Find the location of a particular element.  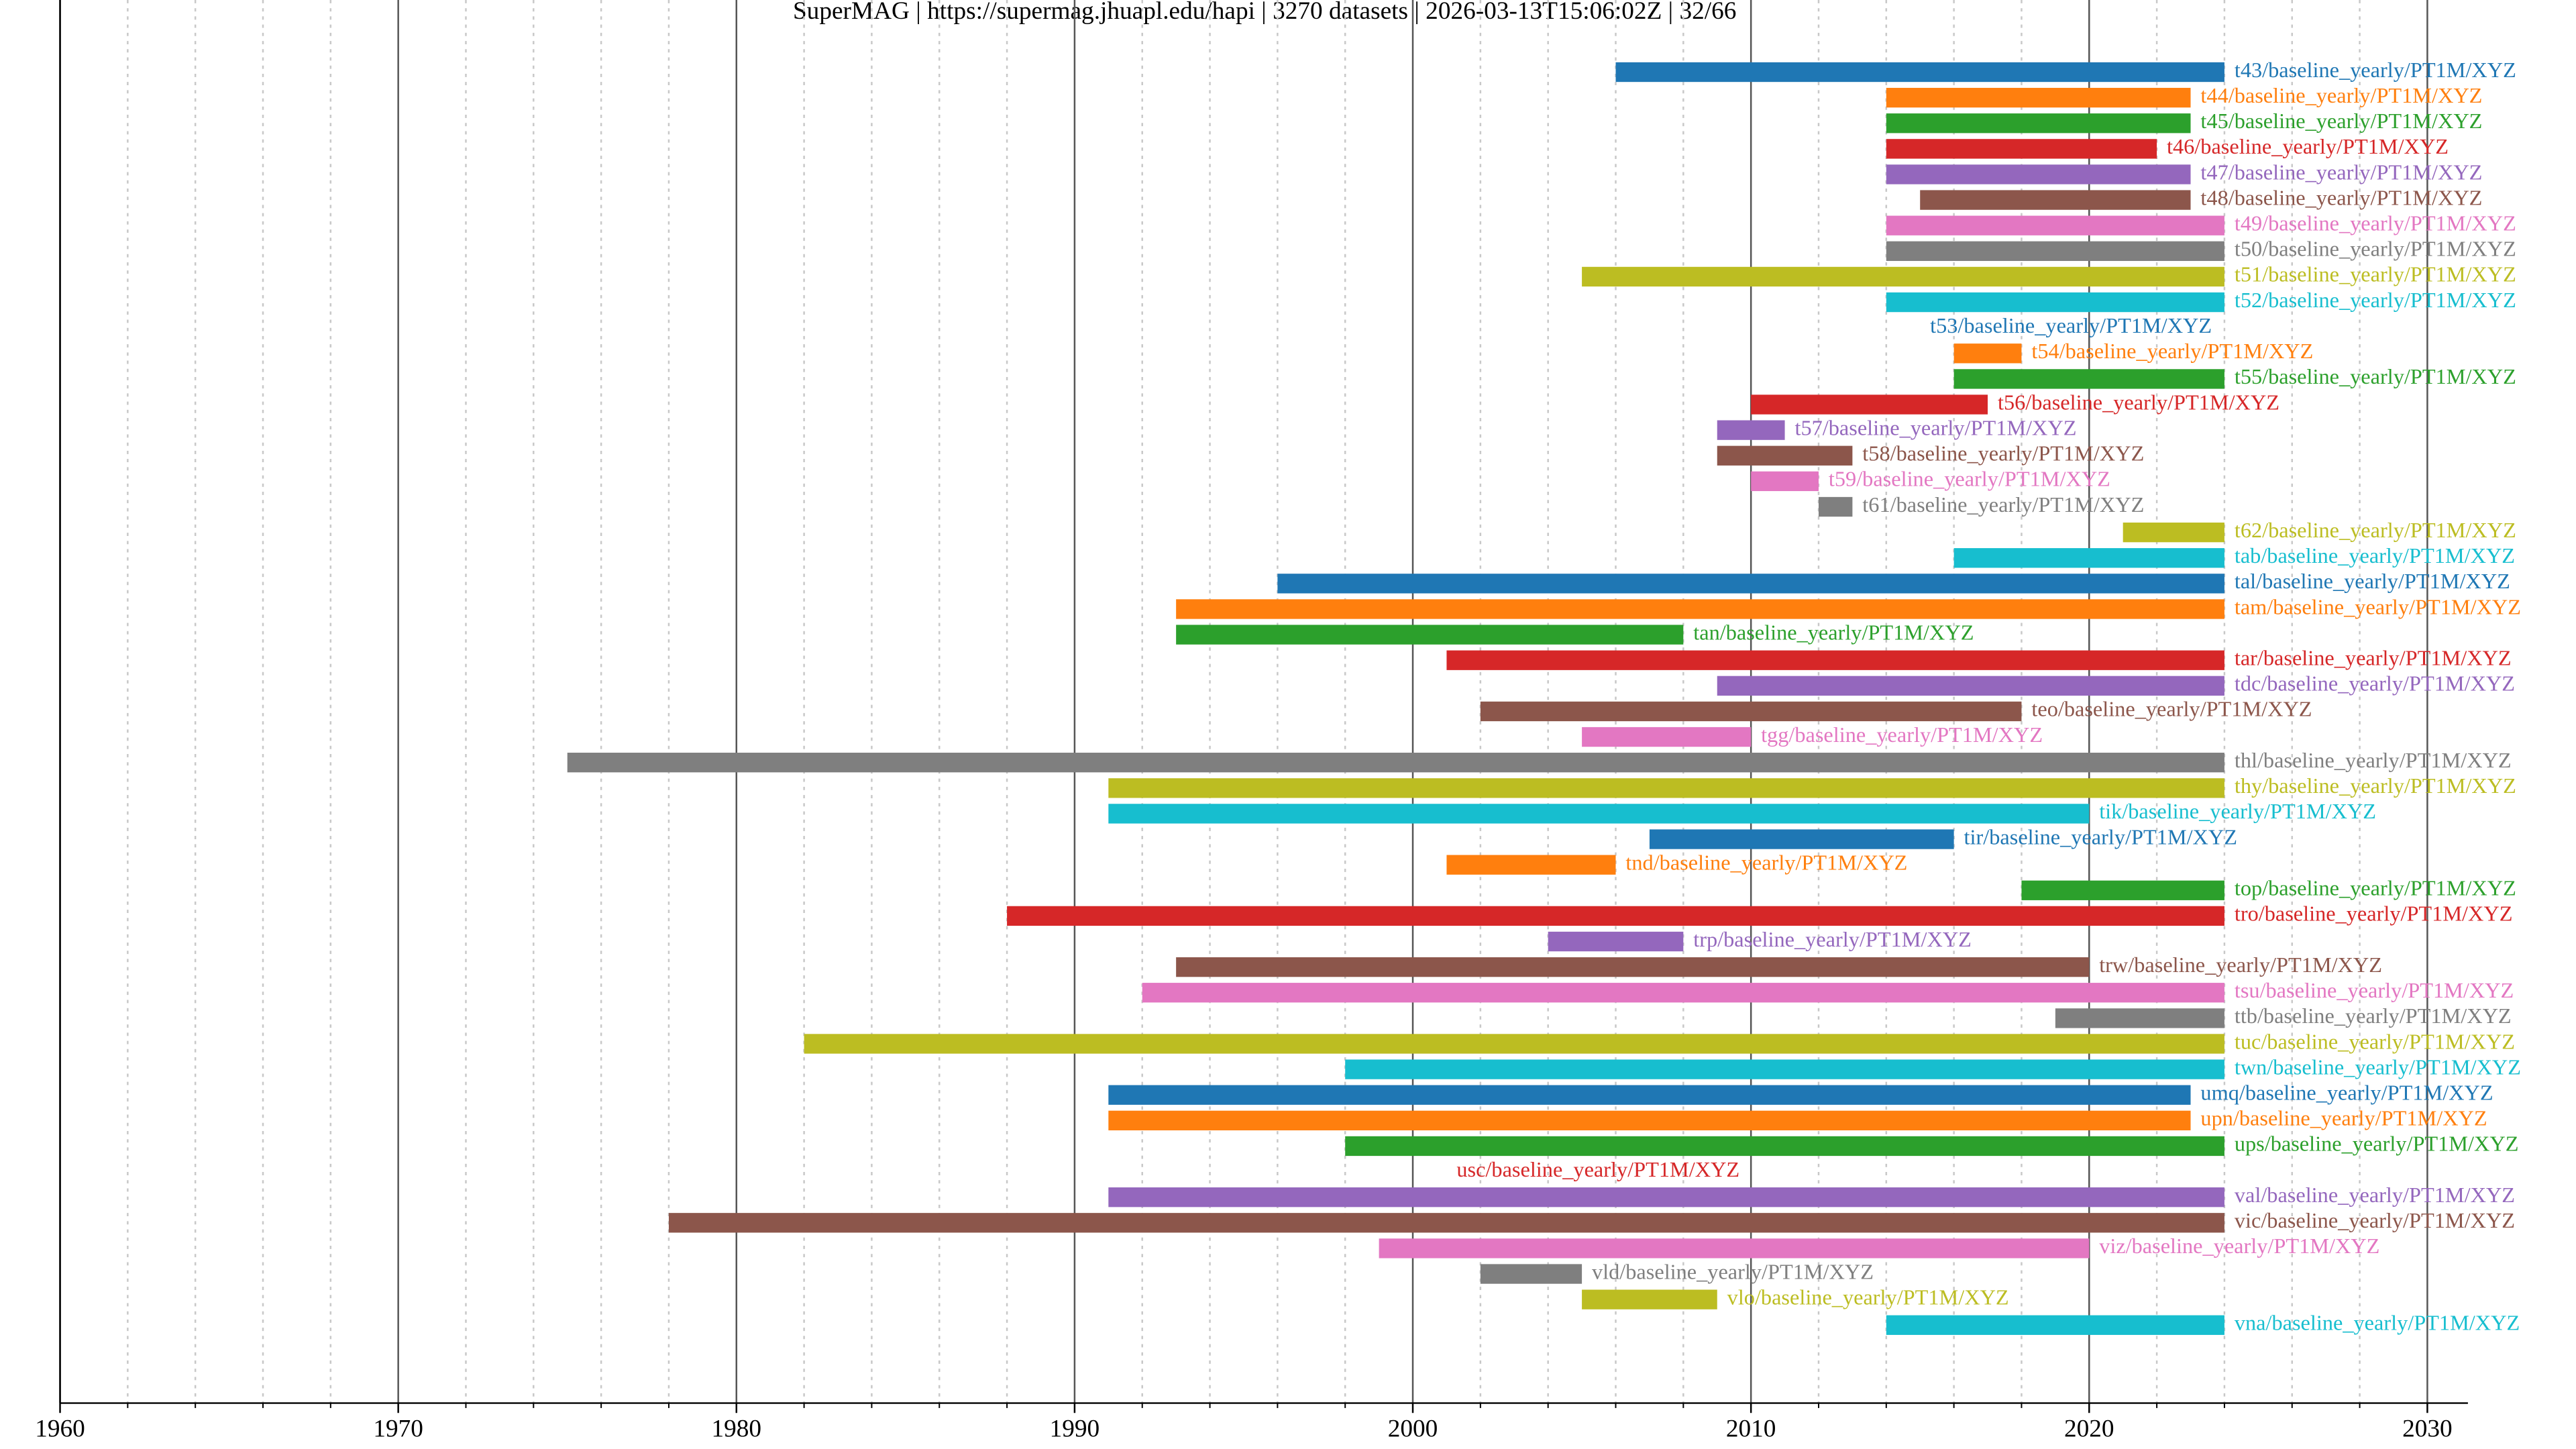

bar-label: t54/baseline_yearly/PT1M/XYZ is located at coordinates (2172, 351).